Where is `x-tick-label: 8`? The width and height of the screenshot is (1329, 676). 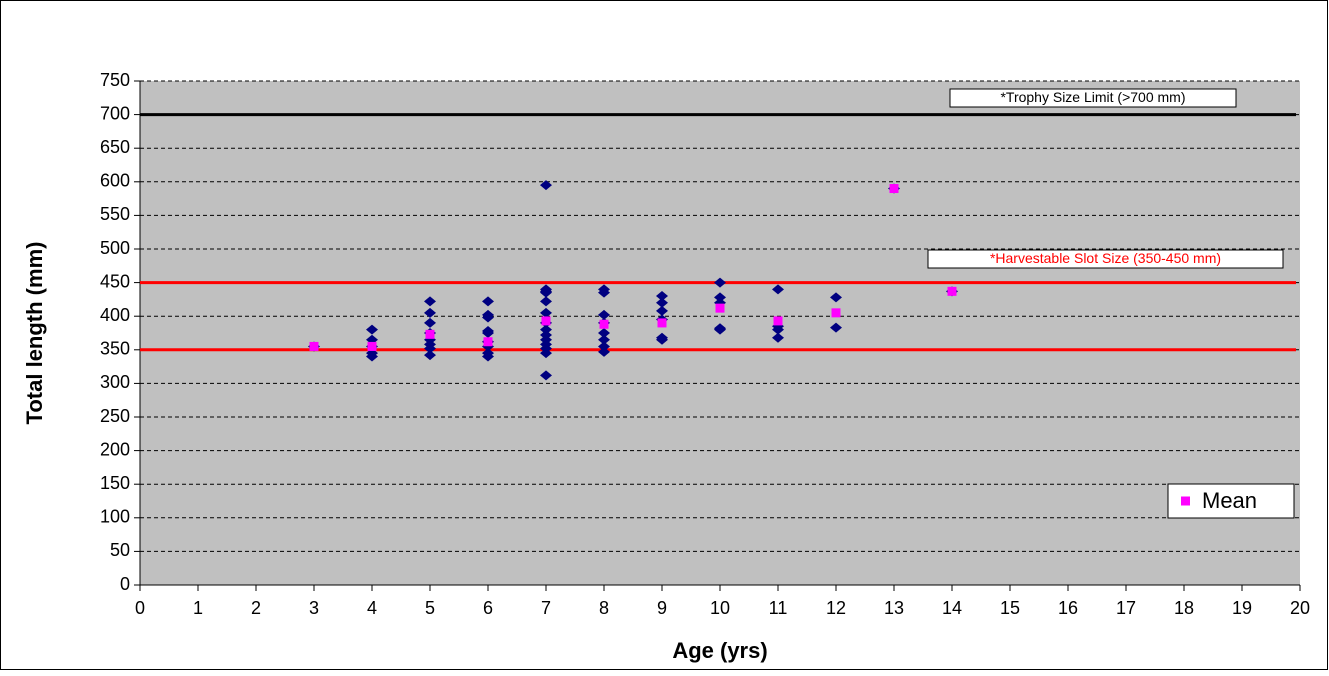
x-tick-label: 8 is located at coordinates (604, 608).